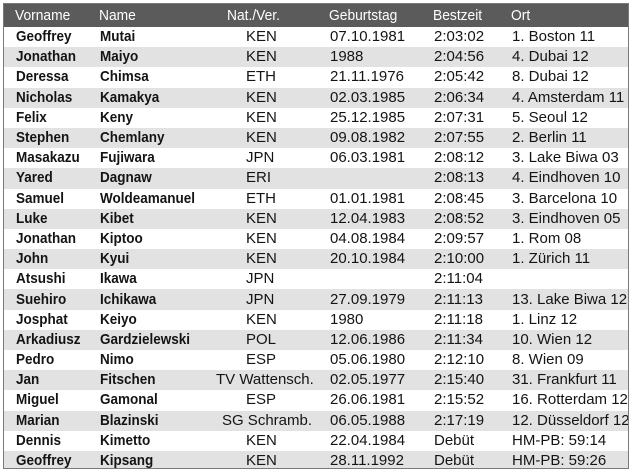 The height and width of the screenshot is (474, 634). What do you see at coordinates (152, 459) in the screenshot?
I see `cell-name: Kipsang` at bounding box center [152, 459].